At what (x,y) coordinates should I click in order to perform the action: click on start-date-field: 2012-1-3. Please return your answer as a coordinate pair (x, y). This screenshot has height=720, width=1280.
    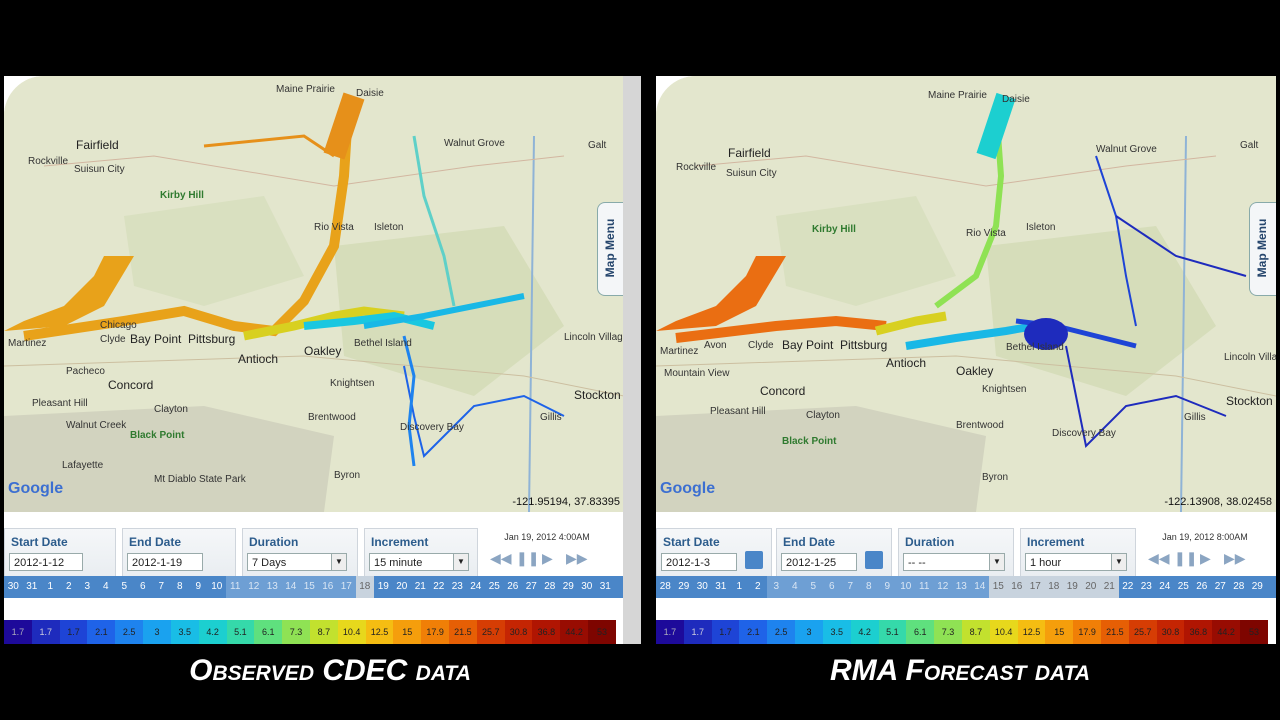
    Looking at the image, I should click on (699, 562).